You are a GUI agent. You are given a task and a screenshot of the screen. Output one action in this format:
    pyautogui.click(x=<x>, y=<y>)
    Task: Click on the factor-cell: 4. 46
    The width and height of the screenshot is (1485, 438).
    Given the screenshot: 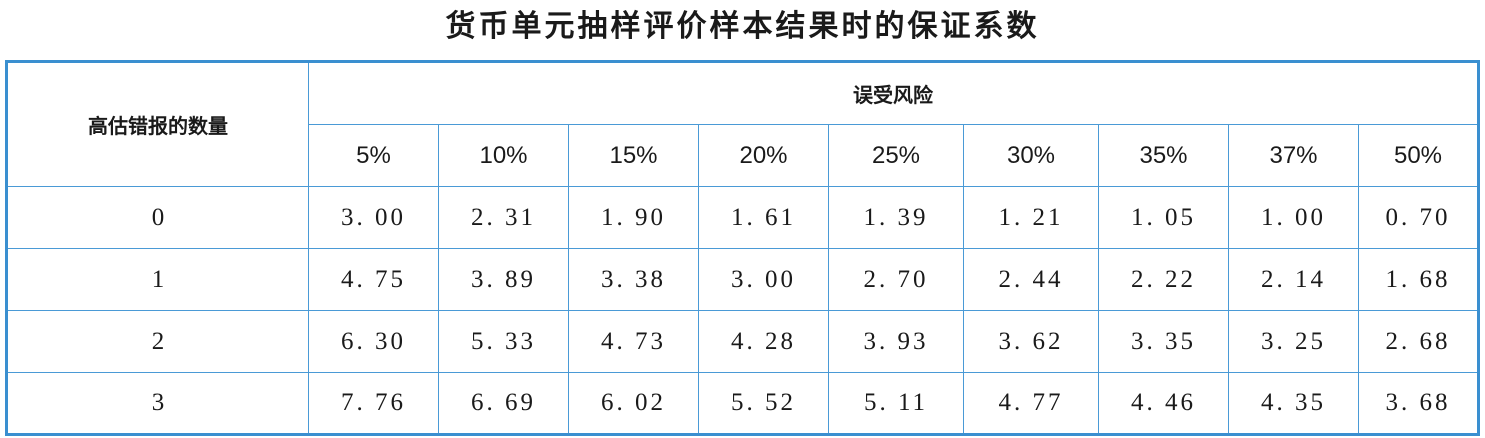 What is the action you would take?
    pyautogui.click(x=1163, y=403)
    